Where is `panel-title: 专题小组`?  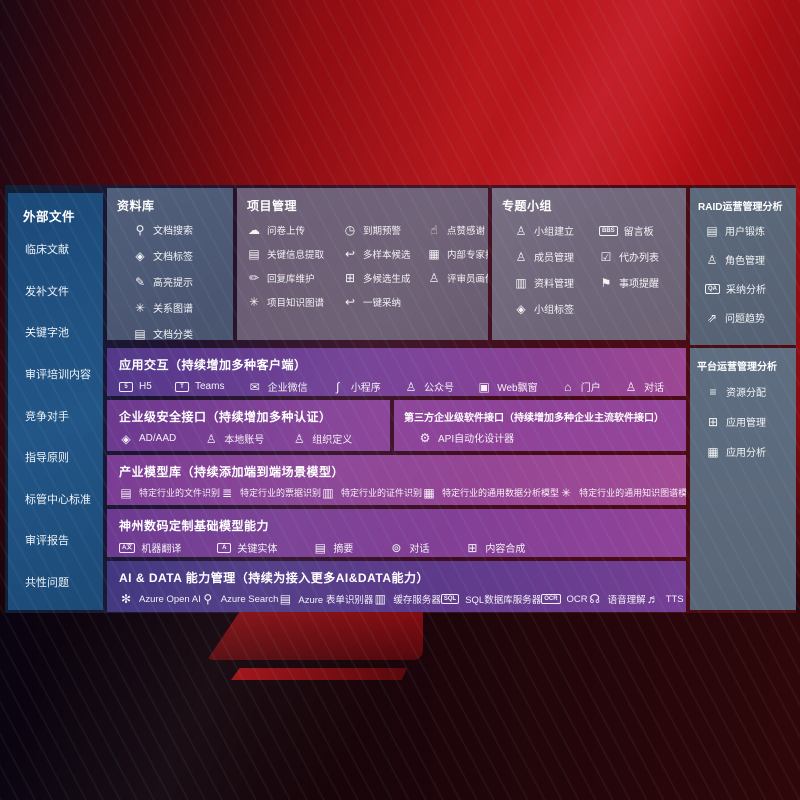 panel-title: 专题小组 is located at coordinates (527, 206).